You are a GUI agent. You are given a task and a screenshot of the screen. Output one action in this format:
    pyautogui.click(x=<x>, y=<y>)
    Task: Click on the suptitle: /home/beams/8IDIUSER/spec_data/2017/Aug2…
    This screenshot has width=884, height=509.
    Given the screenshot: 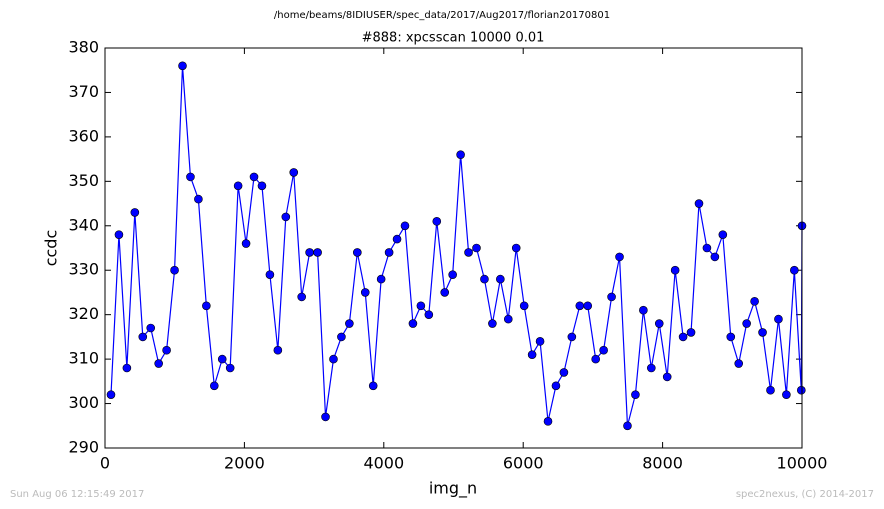 What is the action you would take?
    pyautogui.click(x=442, y=15)
    